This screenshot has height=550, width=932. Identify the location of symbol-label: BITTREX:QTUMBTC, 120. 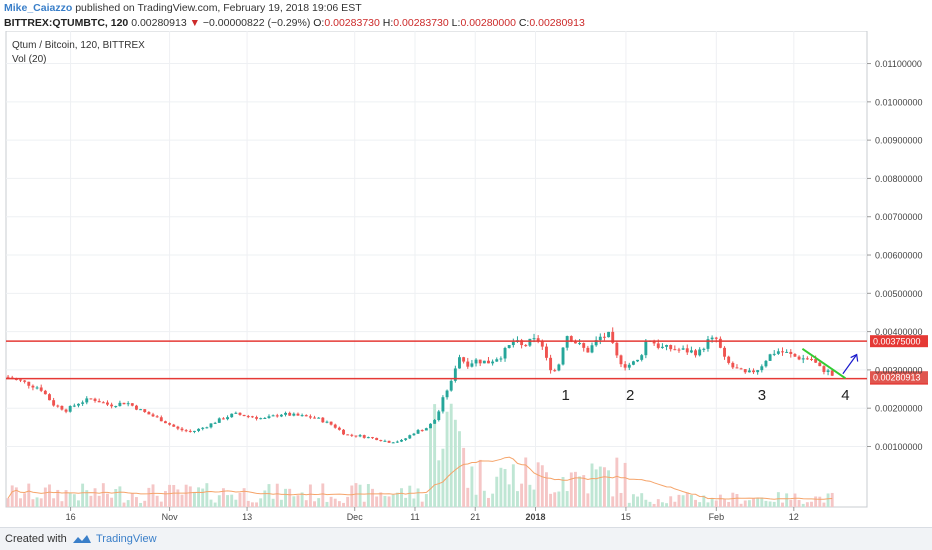
(66, 23).